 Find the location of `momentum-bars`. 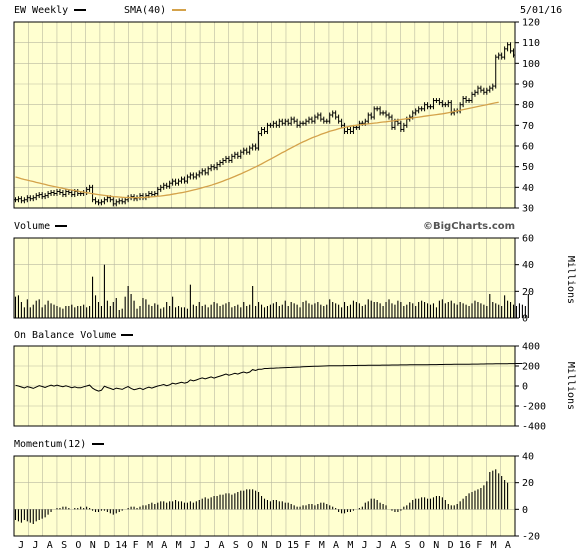

momentum-bars is located at coordinates (261, 496).